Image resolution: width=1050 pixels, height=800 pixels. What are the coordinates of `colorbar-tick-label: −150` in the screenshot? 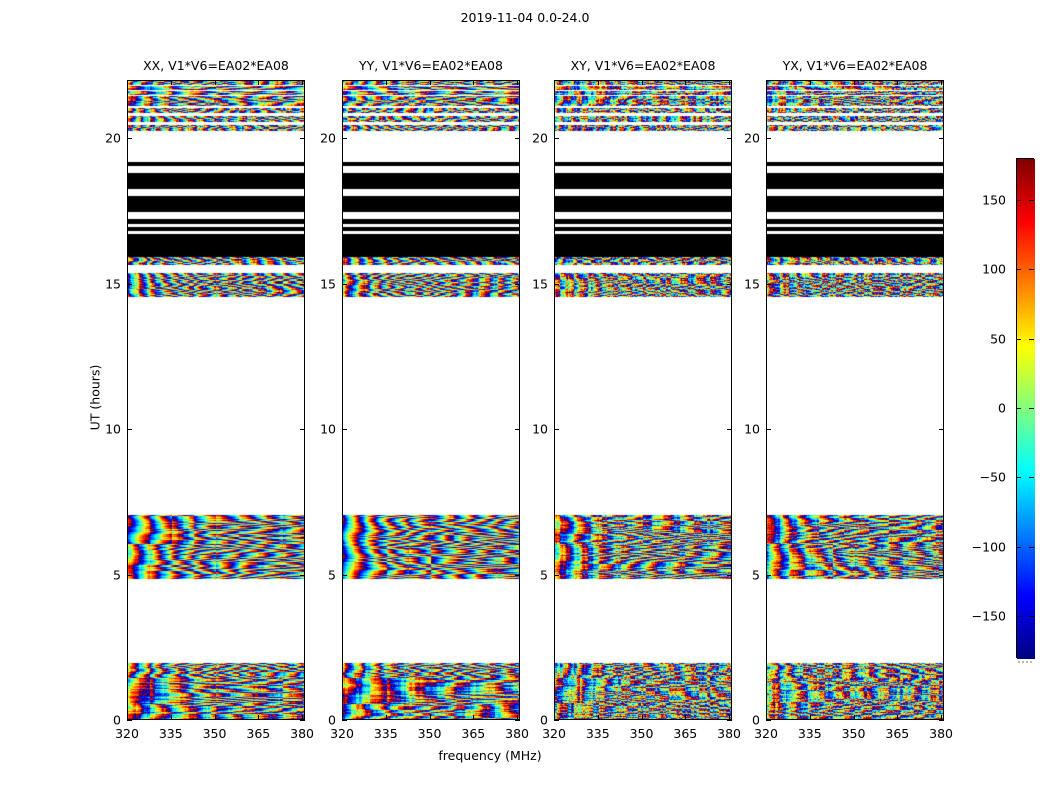 It's located at (988, 616).